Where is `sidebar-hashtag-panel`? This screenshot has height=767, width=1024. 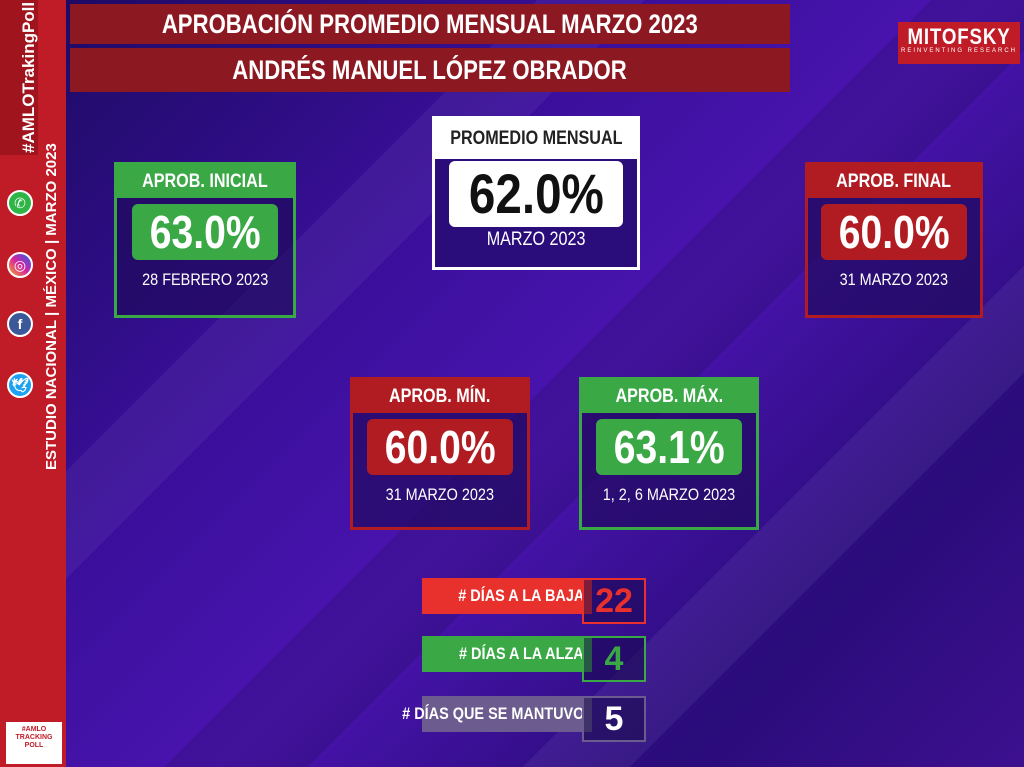
sidebar-hashtag-panel is located at coordinates (19, 77).